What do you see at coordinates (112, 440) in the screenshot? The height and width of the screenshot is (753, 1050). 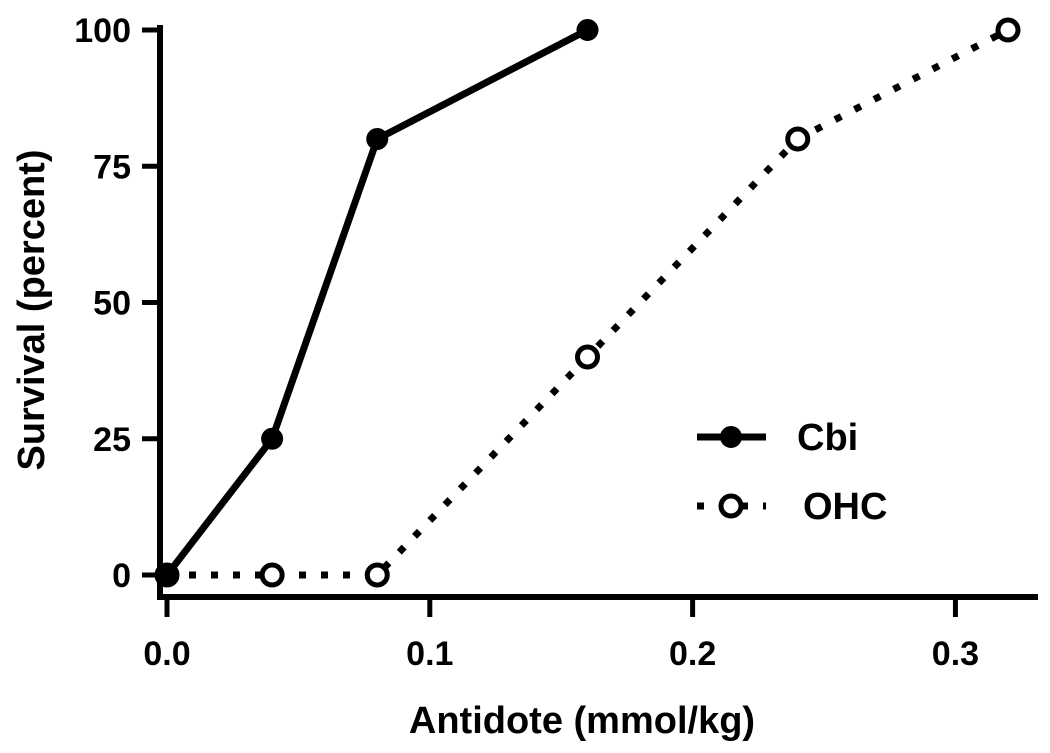 I see `y-tick-label: 25` at bounding box center [112, 440].